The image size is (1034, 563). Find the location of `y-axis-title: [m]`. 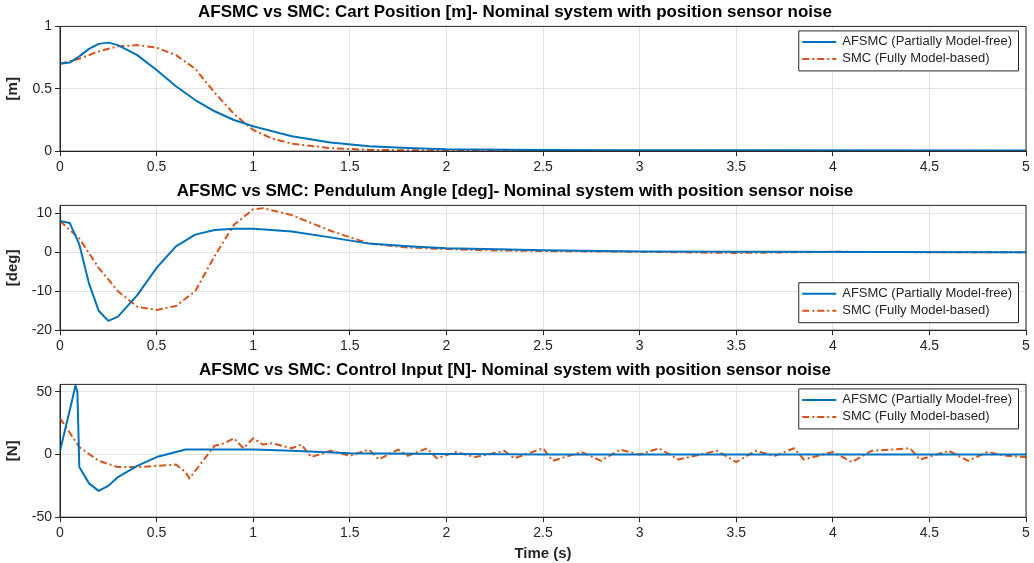

y-axis-title: [m] is located at coordinates (12, 89).